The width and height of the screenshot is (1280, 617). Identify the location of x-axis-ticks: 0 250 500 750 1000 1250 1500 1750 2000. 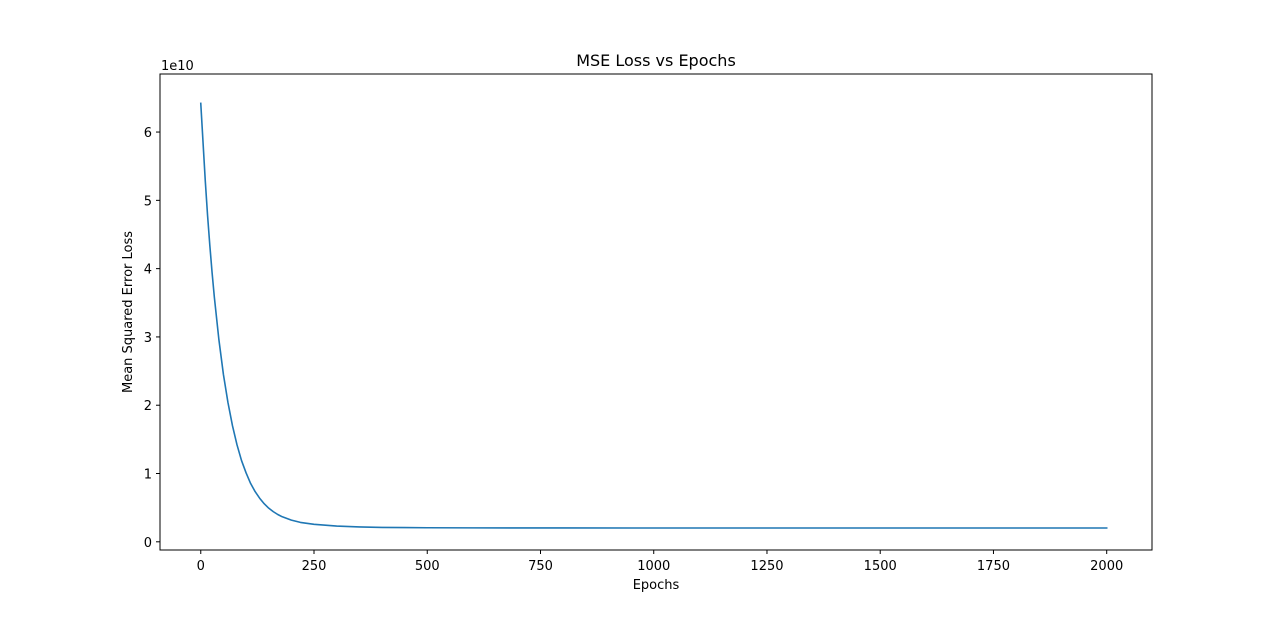
(660, 562).